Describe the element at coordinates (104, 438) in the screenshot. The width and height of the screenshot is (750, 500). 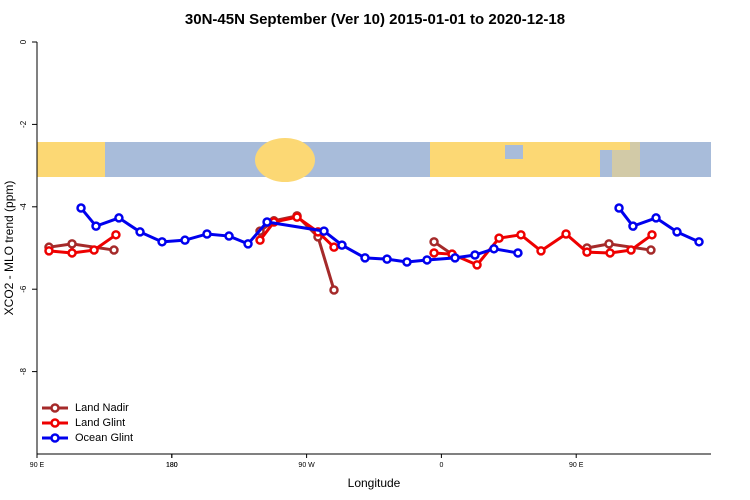
I see `legend-label: Ocean Glint` at that location.